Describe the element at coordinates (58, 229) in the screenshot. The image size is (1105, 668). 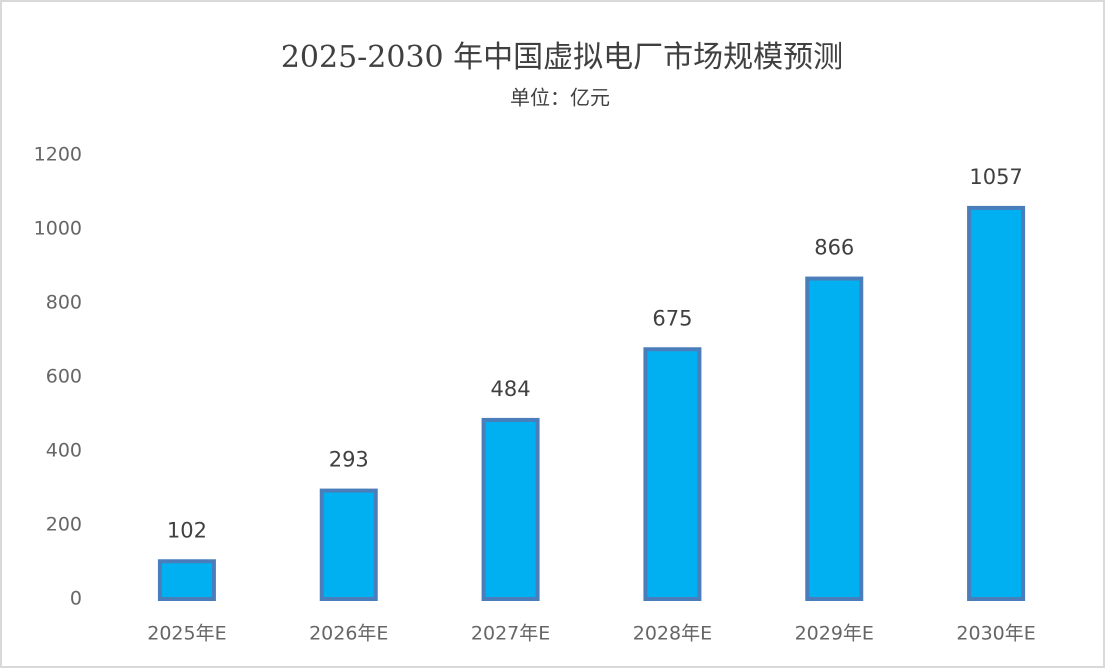
I see `y-tick-label: 1000` at that location.